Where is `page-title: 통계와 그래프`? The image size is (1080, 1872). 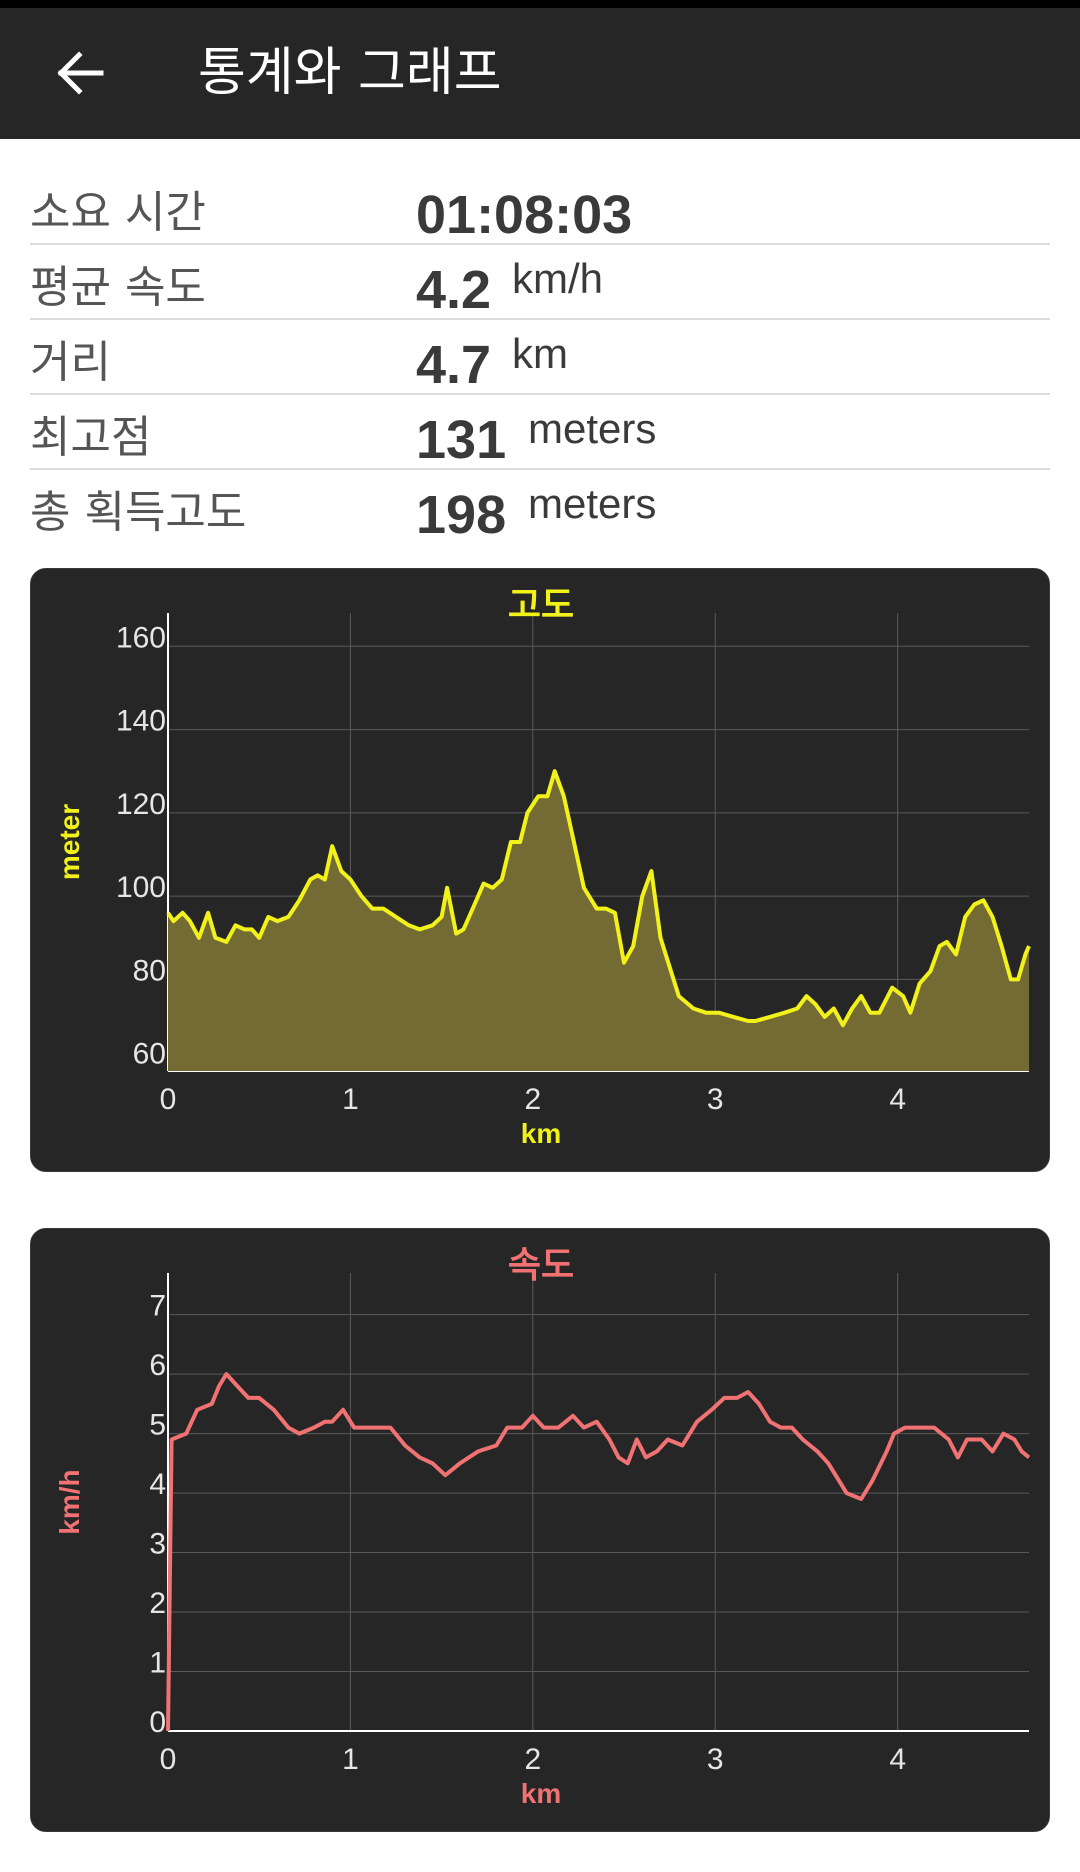
page-title: 통계와 그래프 is located at coordinates (350, 73).